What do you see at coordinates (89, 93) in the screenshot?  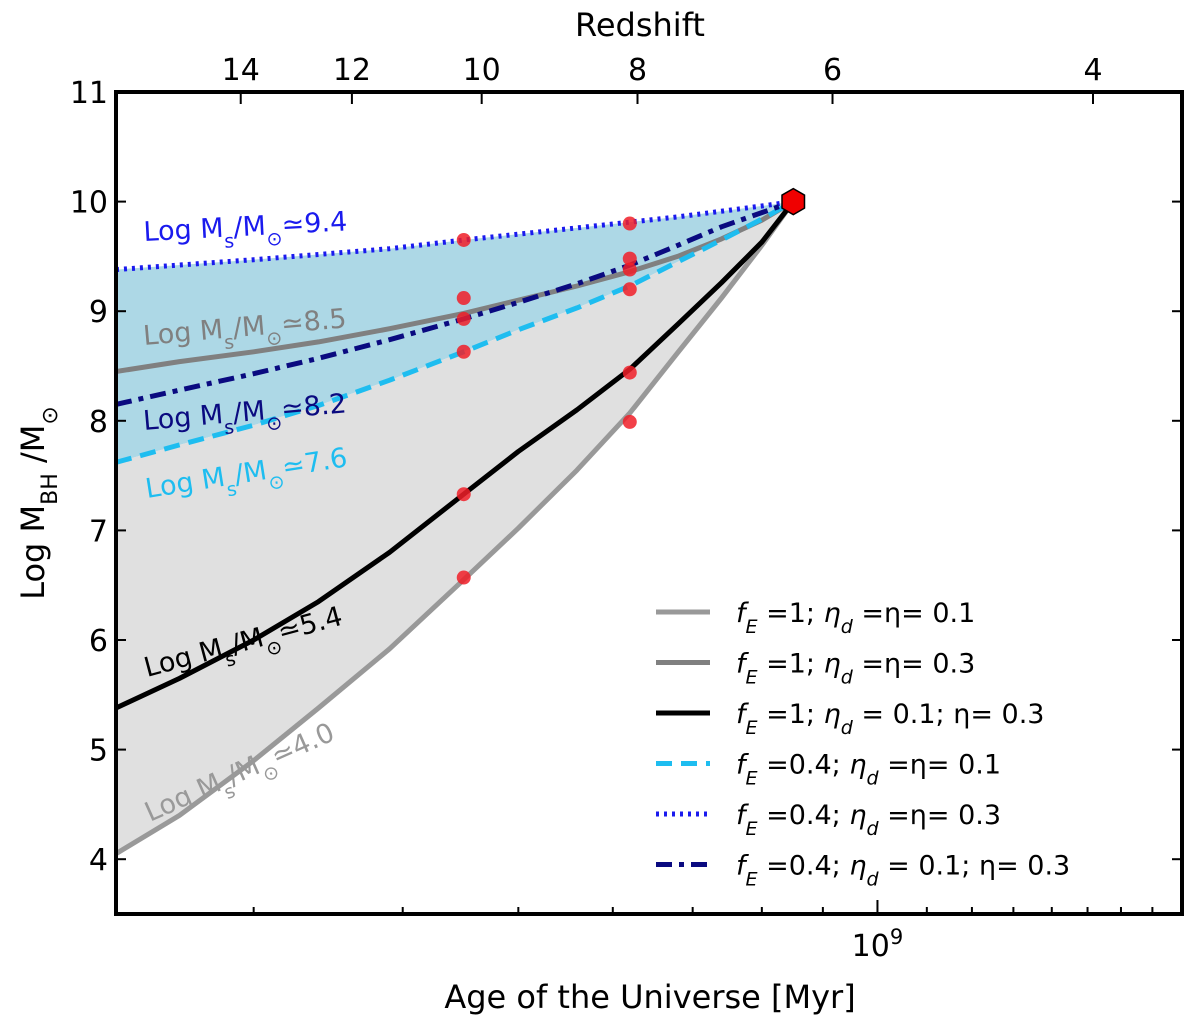 I see `y-tick-label: 11` at bounding box center [89, 93].